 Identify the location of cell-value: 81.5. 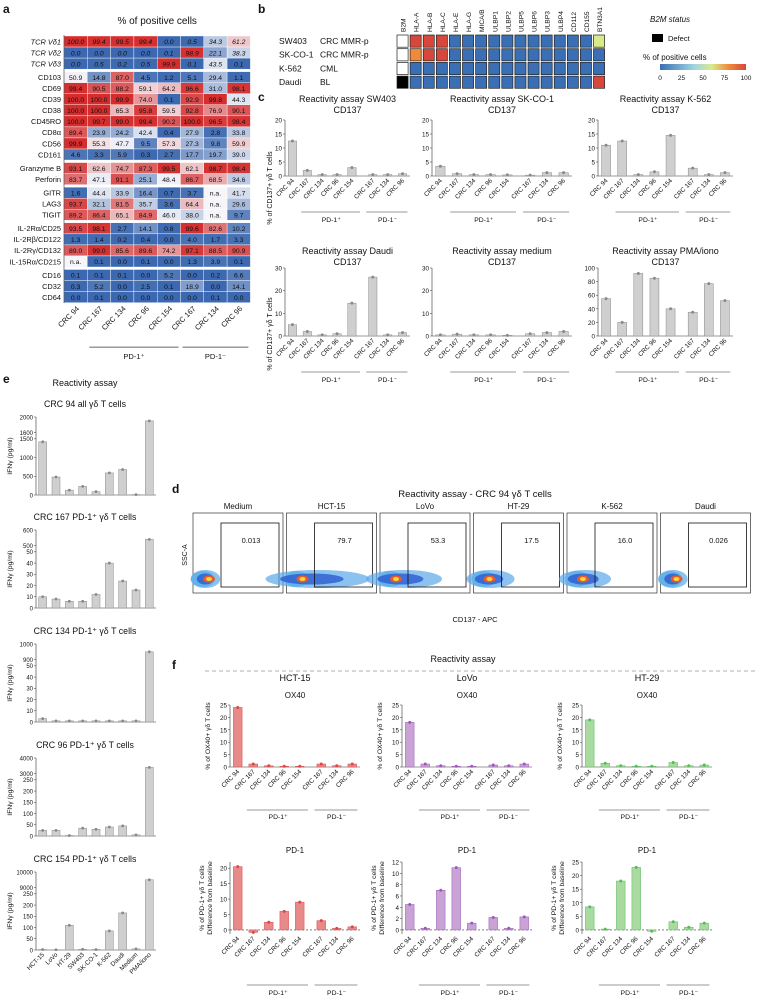
(122, 204).